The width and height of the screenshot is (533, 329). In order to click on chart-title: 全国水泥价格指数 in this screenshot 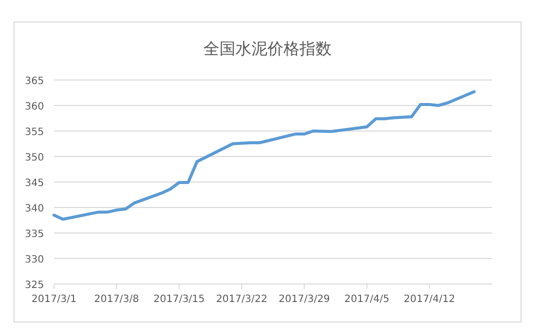, I will do `click(268, 48)`.